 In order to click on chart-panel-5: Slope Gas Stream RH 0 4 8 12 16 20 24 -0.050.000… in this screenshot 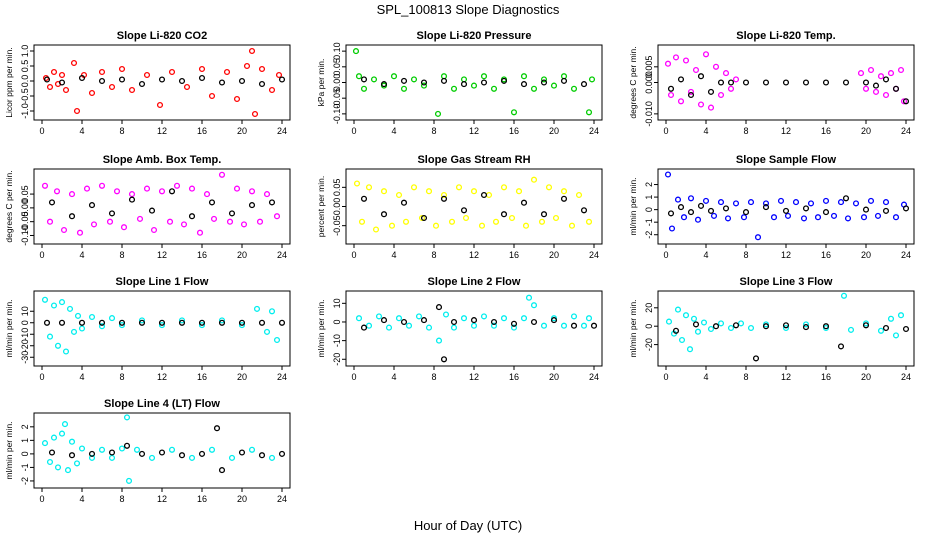, I will do `click(459, 207)`.